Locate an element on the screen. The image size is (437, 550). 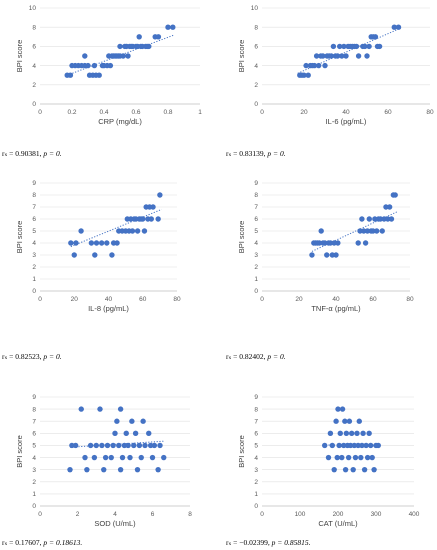
chart-cat-ytick-label: 2 is located at coordinates (256, 482).